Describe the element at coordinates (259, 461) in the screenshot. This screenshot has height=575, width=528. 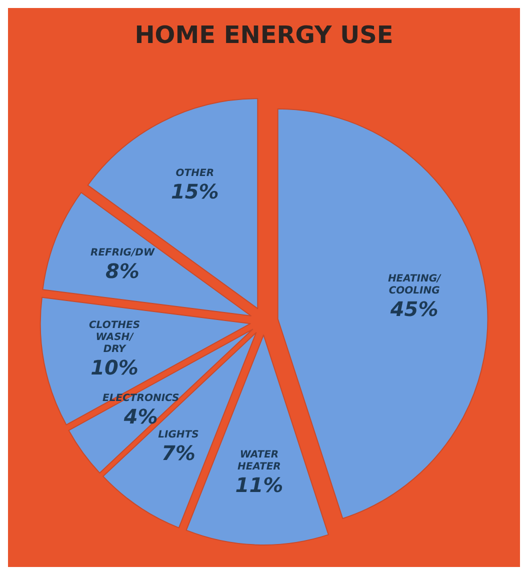
I see `slice-label: WATER HEATER` at that location.